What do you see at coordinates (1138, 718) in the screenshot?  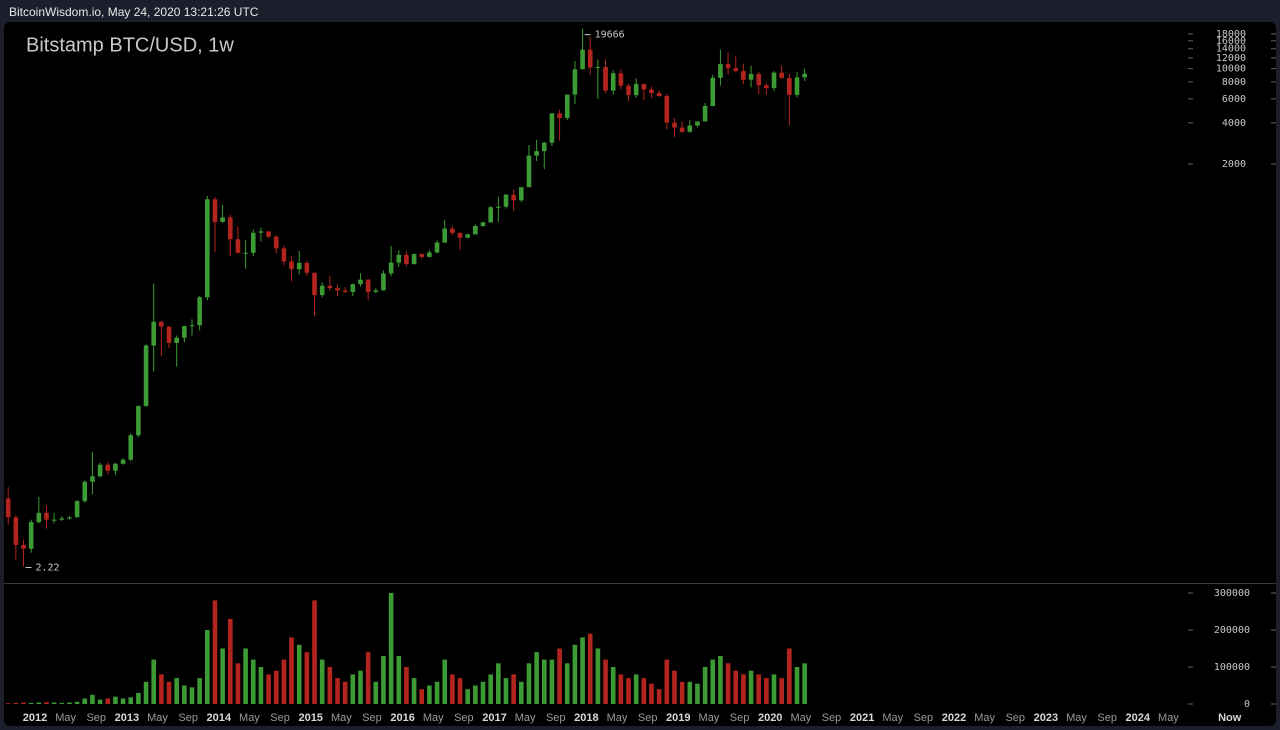 I see `x-tick-label: 2024` at bounding box center [1138, 718].